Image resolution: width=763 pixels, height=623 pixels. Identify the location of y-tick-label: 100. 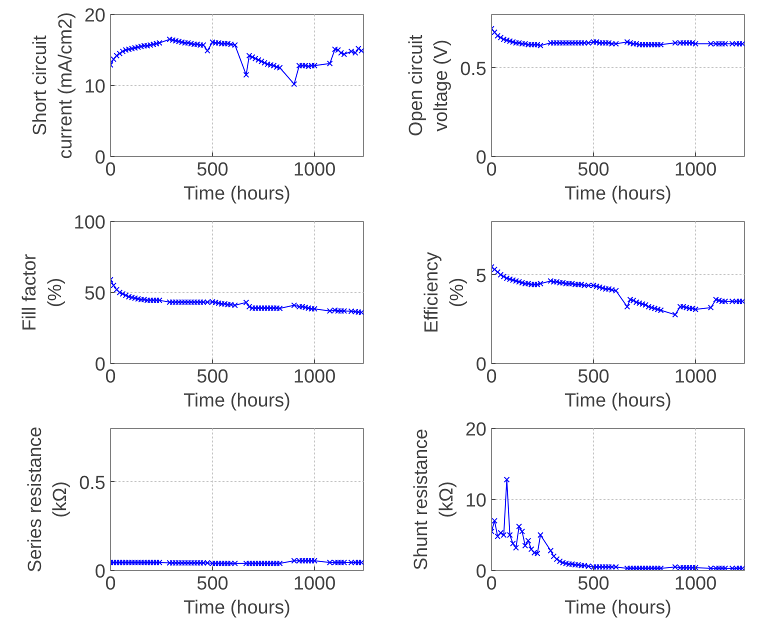
(90, 223).